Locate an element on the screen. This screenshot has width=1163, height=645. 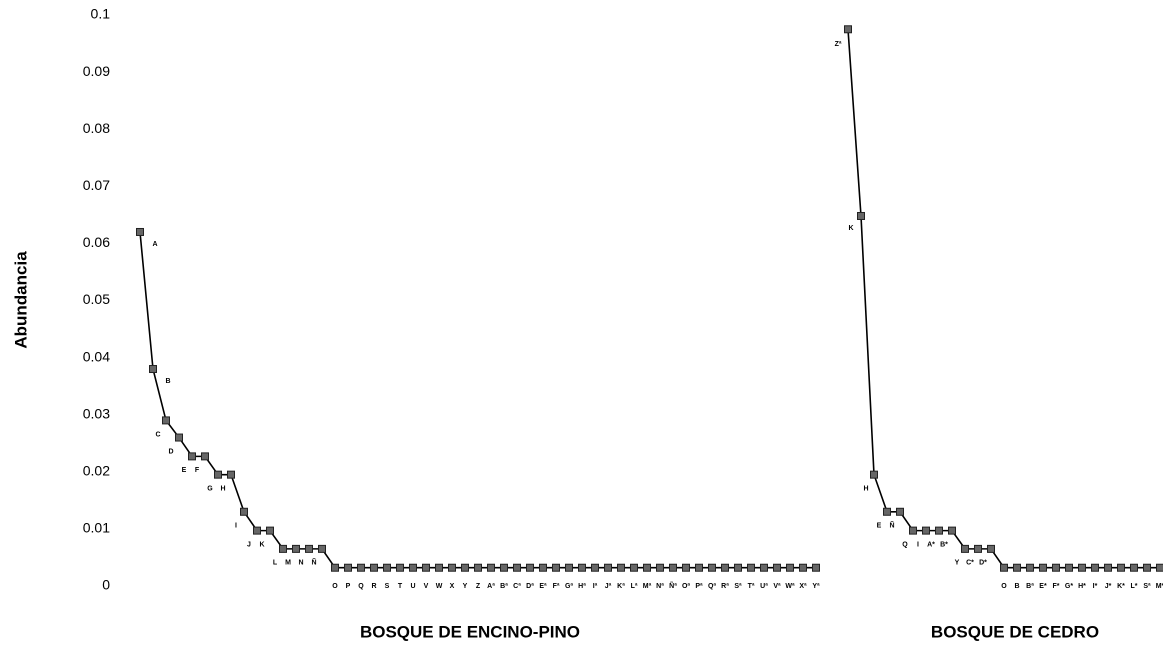
group-label: BOSQUE DE ENCINO-PINO is located at coordinates (470, 631).